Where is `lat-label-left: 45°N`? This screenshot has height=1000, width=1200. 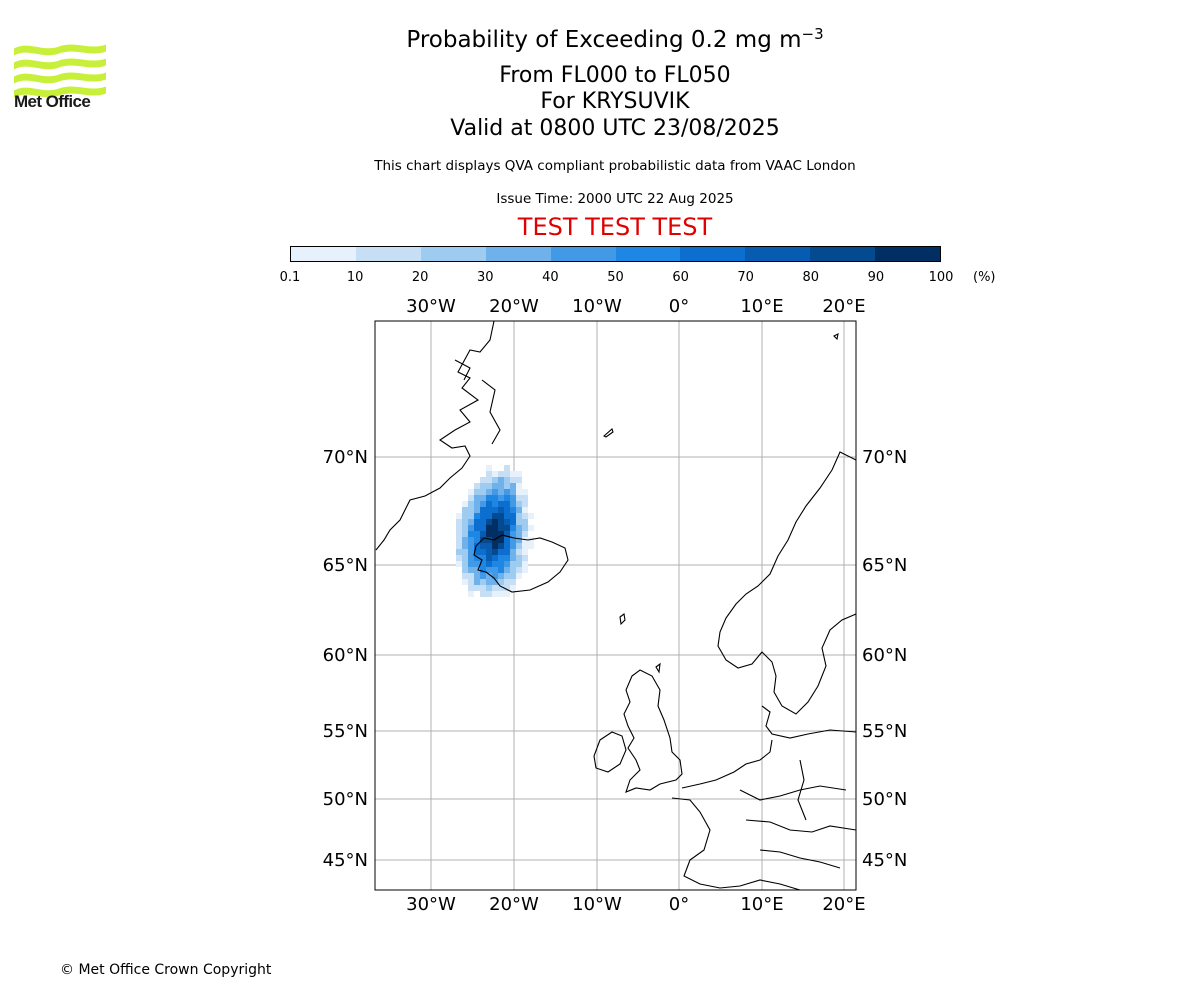 lat-label-left: 45°N is located at coordinates (345, 860).